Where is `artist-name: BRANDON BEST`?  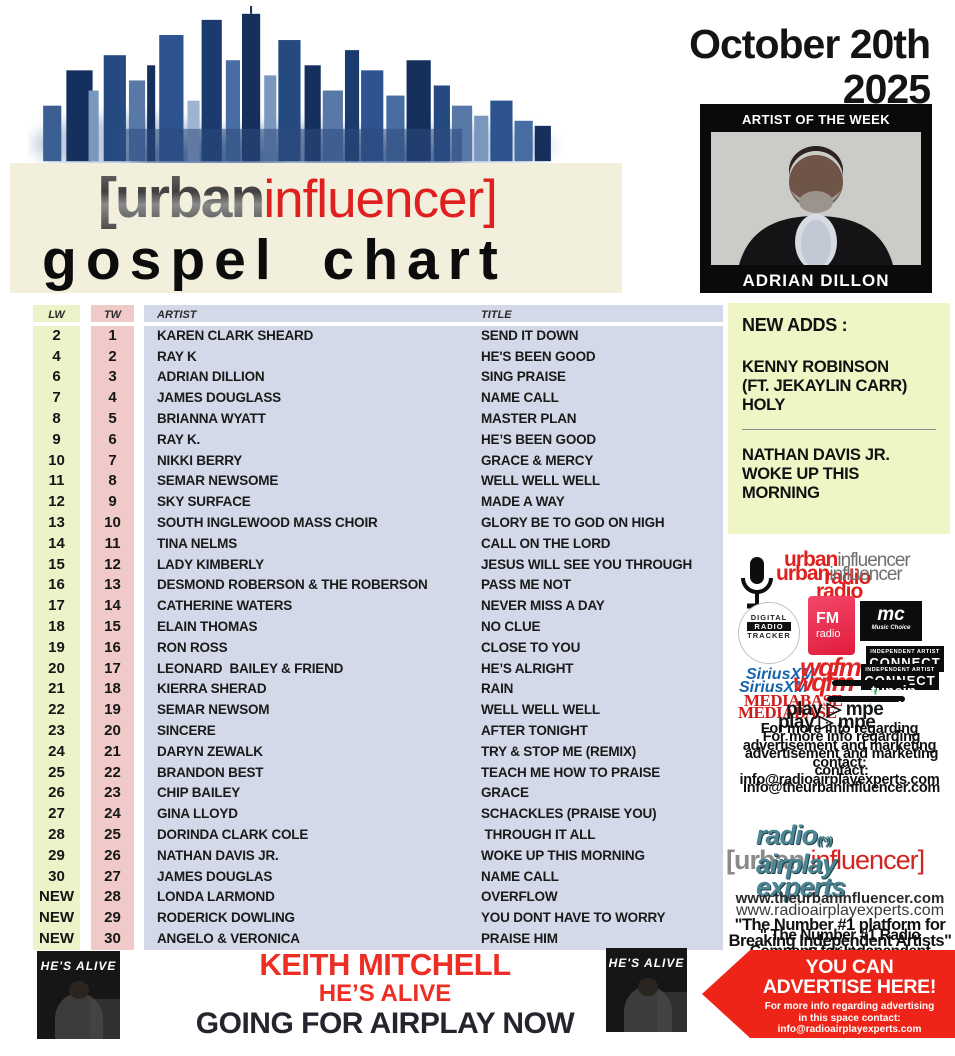
artist-name: BRANDON BEST is located at coordinates (312, 773).